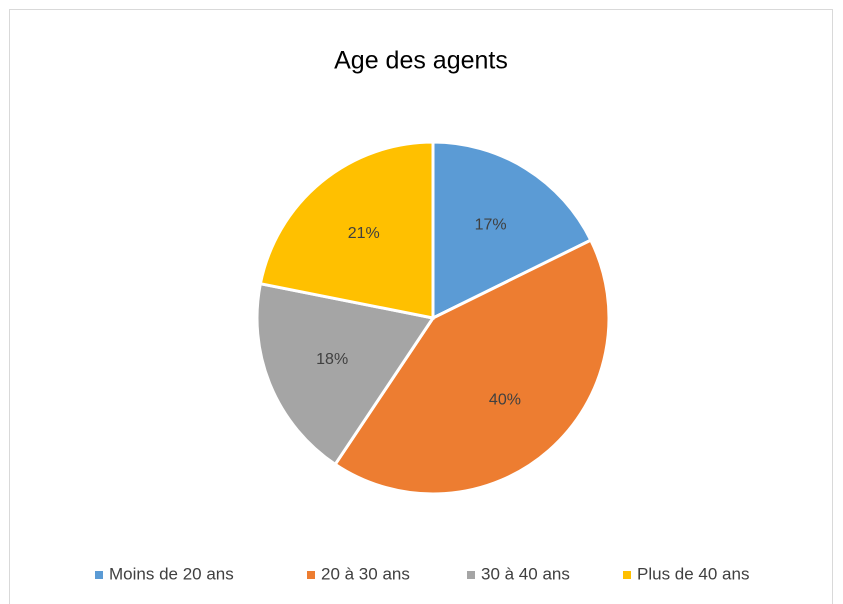 The image size is (843, 604). What do you see at coordinates (364, 233) in the screenshot?
I see `data-label: 21%` at bounding box center [364, 233].